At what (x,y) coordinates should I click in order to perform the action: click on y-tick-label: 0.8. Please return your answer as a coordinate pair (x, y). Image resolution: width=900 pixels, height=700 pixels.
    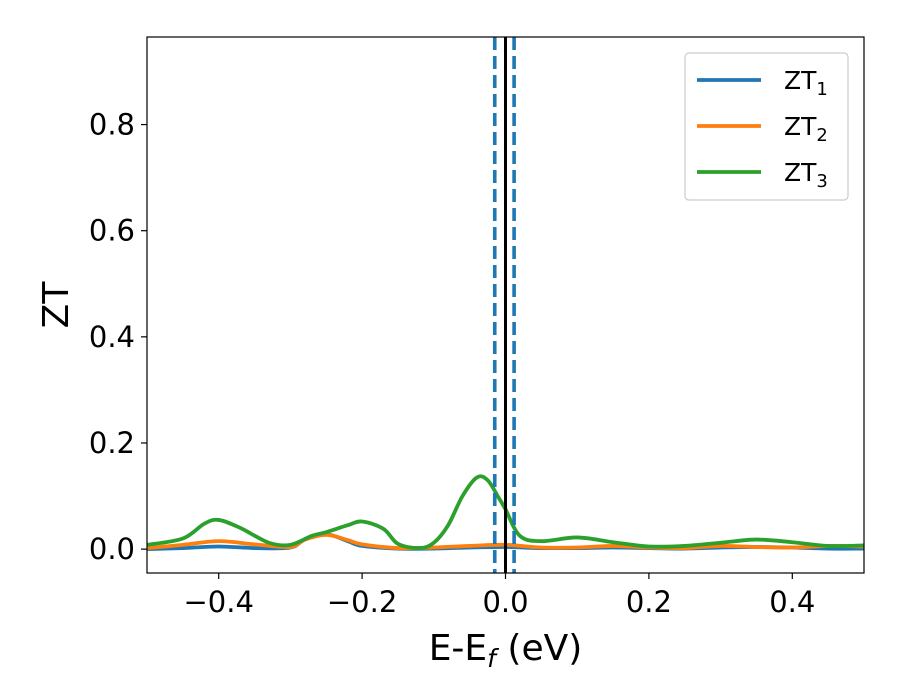
    Looking at the image, I should click on (112, 125).